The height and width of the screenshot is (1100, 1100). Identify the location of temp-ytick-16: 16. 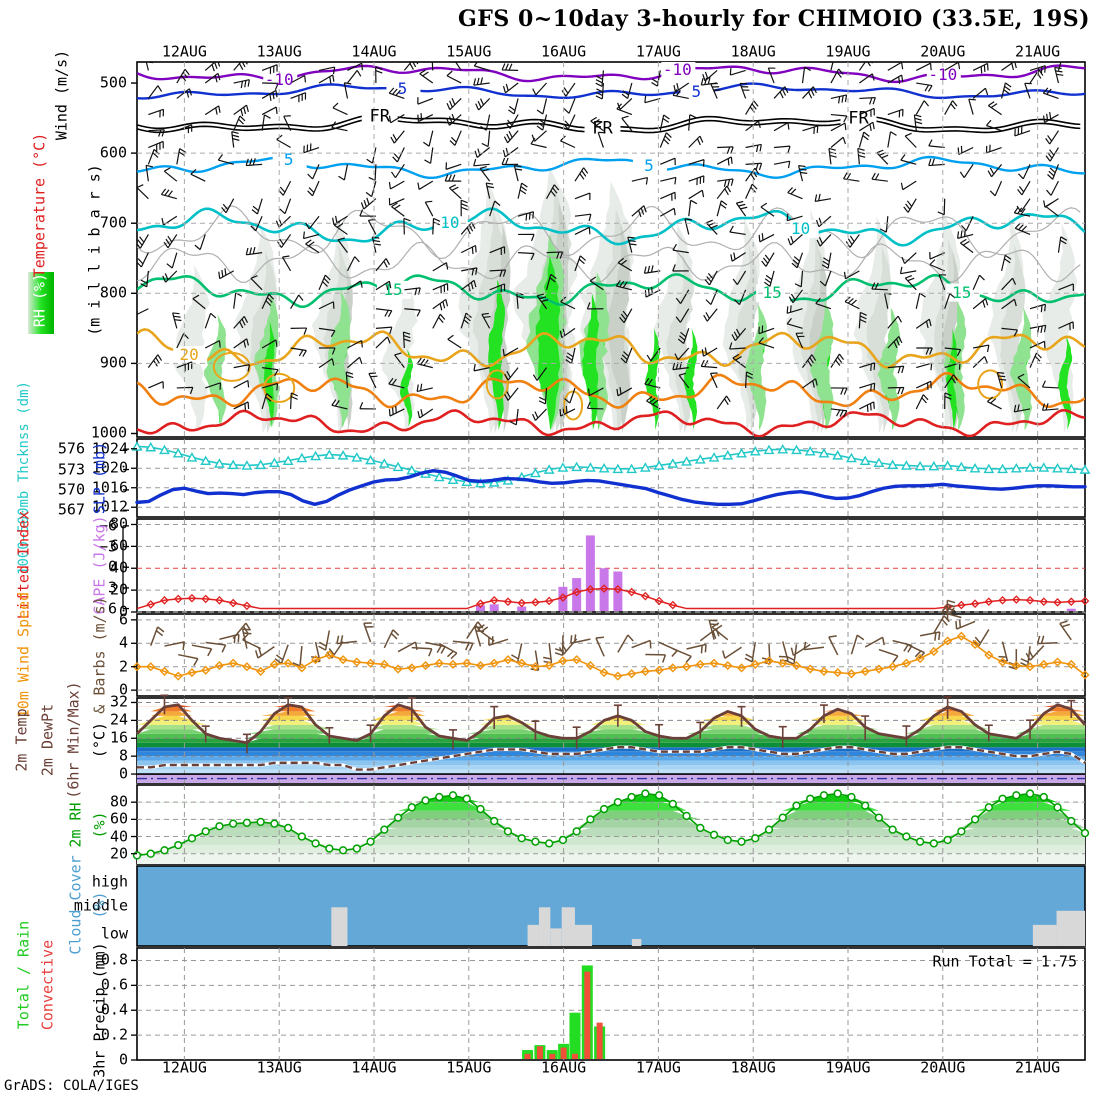
(118, 737).